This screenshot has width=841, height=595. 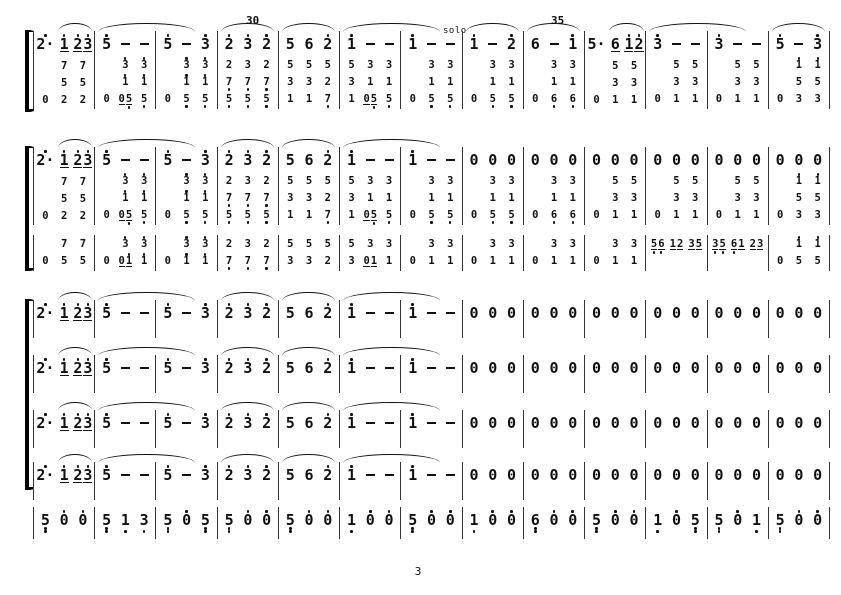 What do you see at coordinates (45, 475) in the screenshot?
I see `beat: 2·` at bounding box center [45, 475].